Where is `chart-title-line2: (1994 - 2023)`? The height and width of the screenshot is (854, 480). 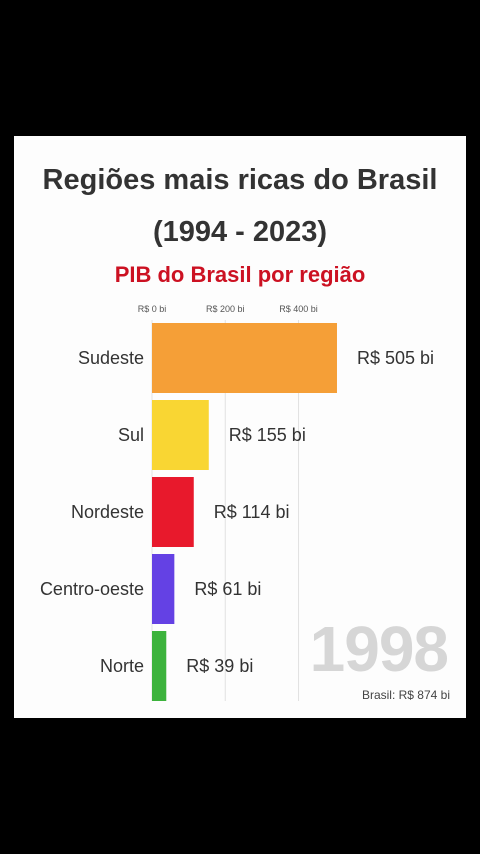 chart-title-line2: (1994 - 2023) is located at coordinates (240, 232).